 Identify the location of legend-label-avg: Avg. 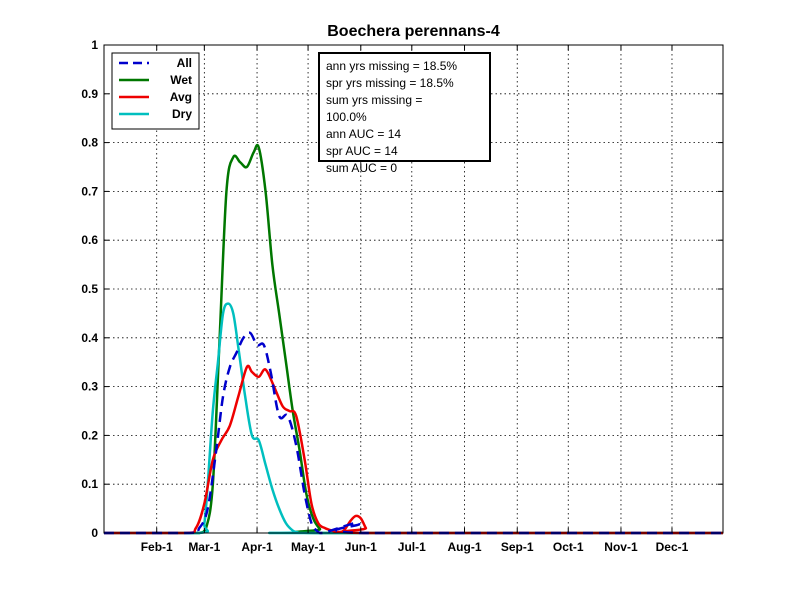
(181, 97).